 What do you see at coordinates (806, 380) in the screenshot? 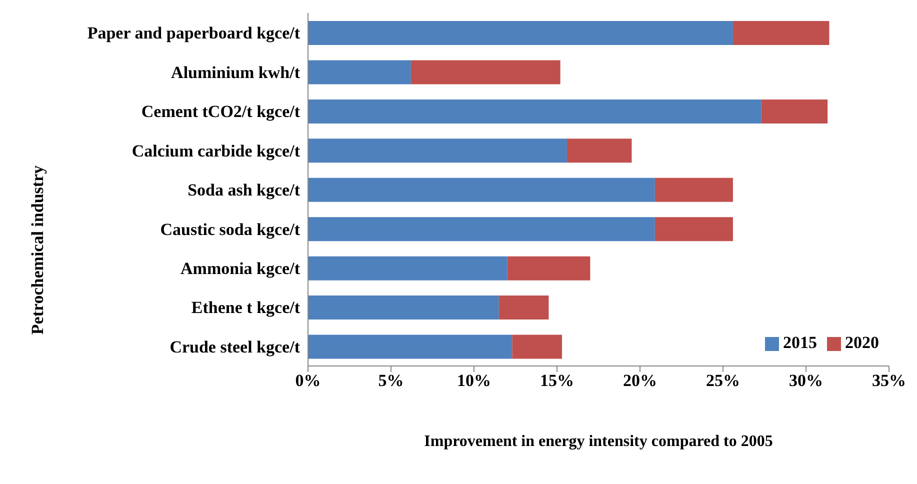
I see `x-tick-label: 30%` at bounding box center [806, 380].